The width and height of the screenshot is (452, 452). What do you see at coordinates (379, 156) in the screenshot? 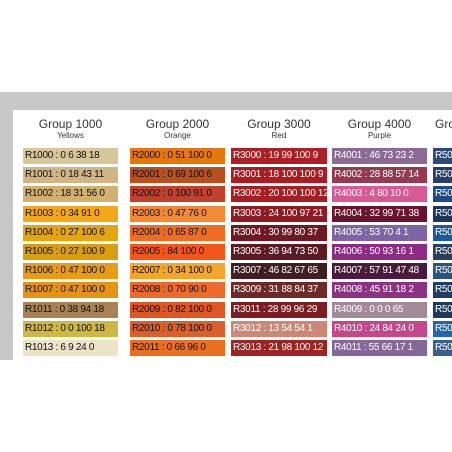
I see `color-swatch: R4001 : 46 73 23 2` at bounding box center [379, 156].